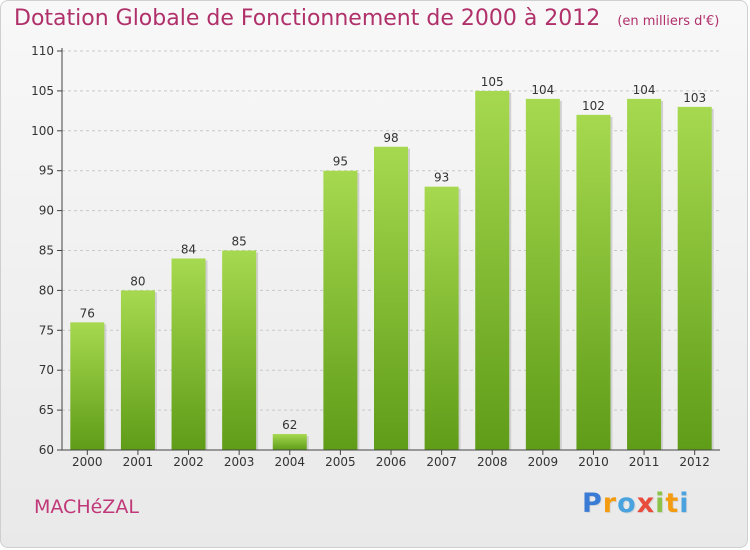 Image resolution: width=750 pixels, height=550 pixels. I want to click on y-tick-label: 85, so click(46, 251).